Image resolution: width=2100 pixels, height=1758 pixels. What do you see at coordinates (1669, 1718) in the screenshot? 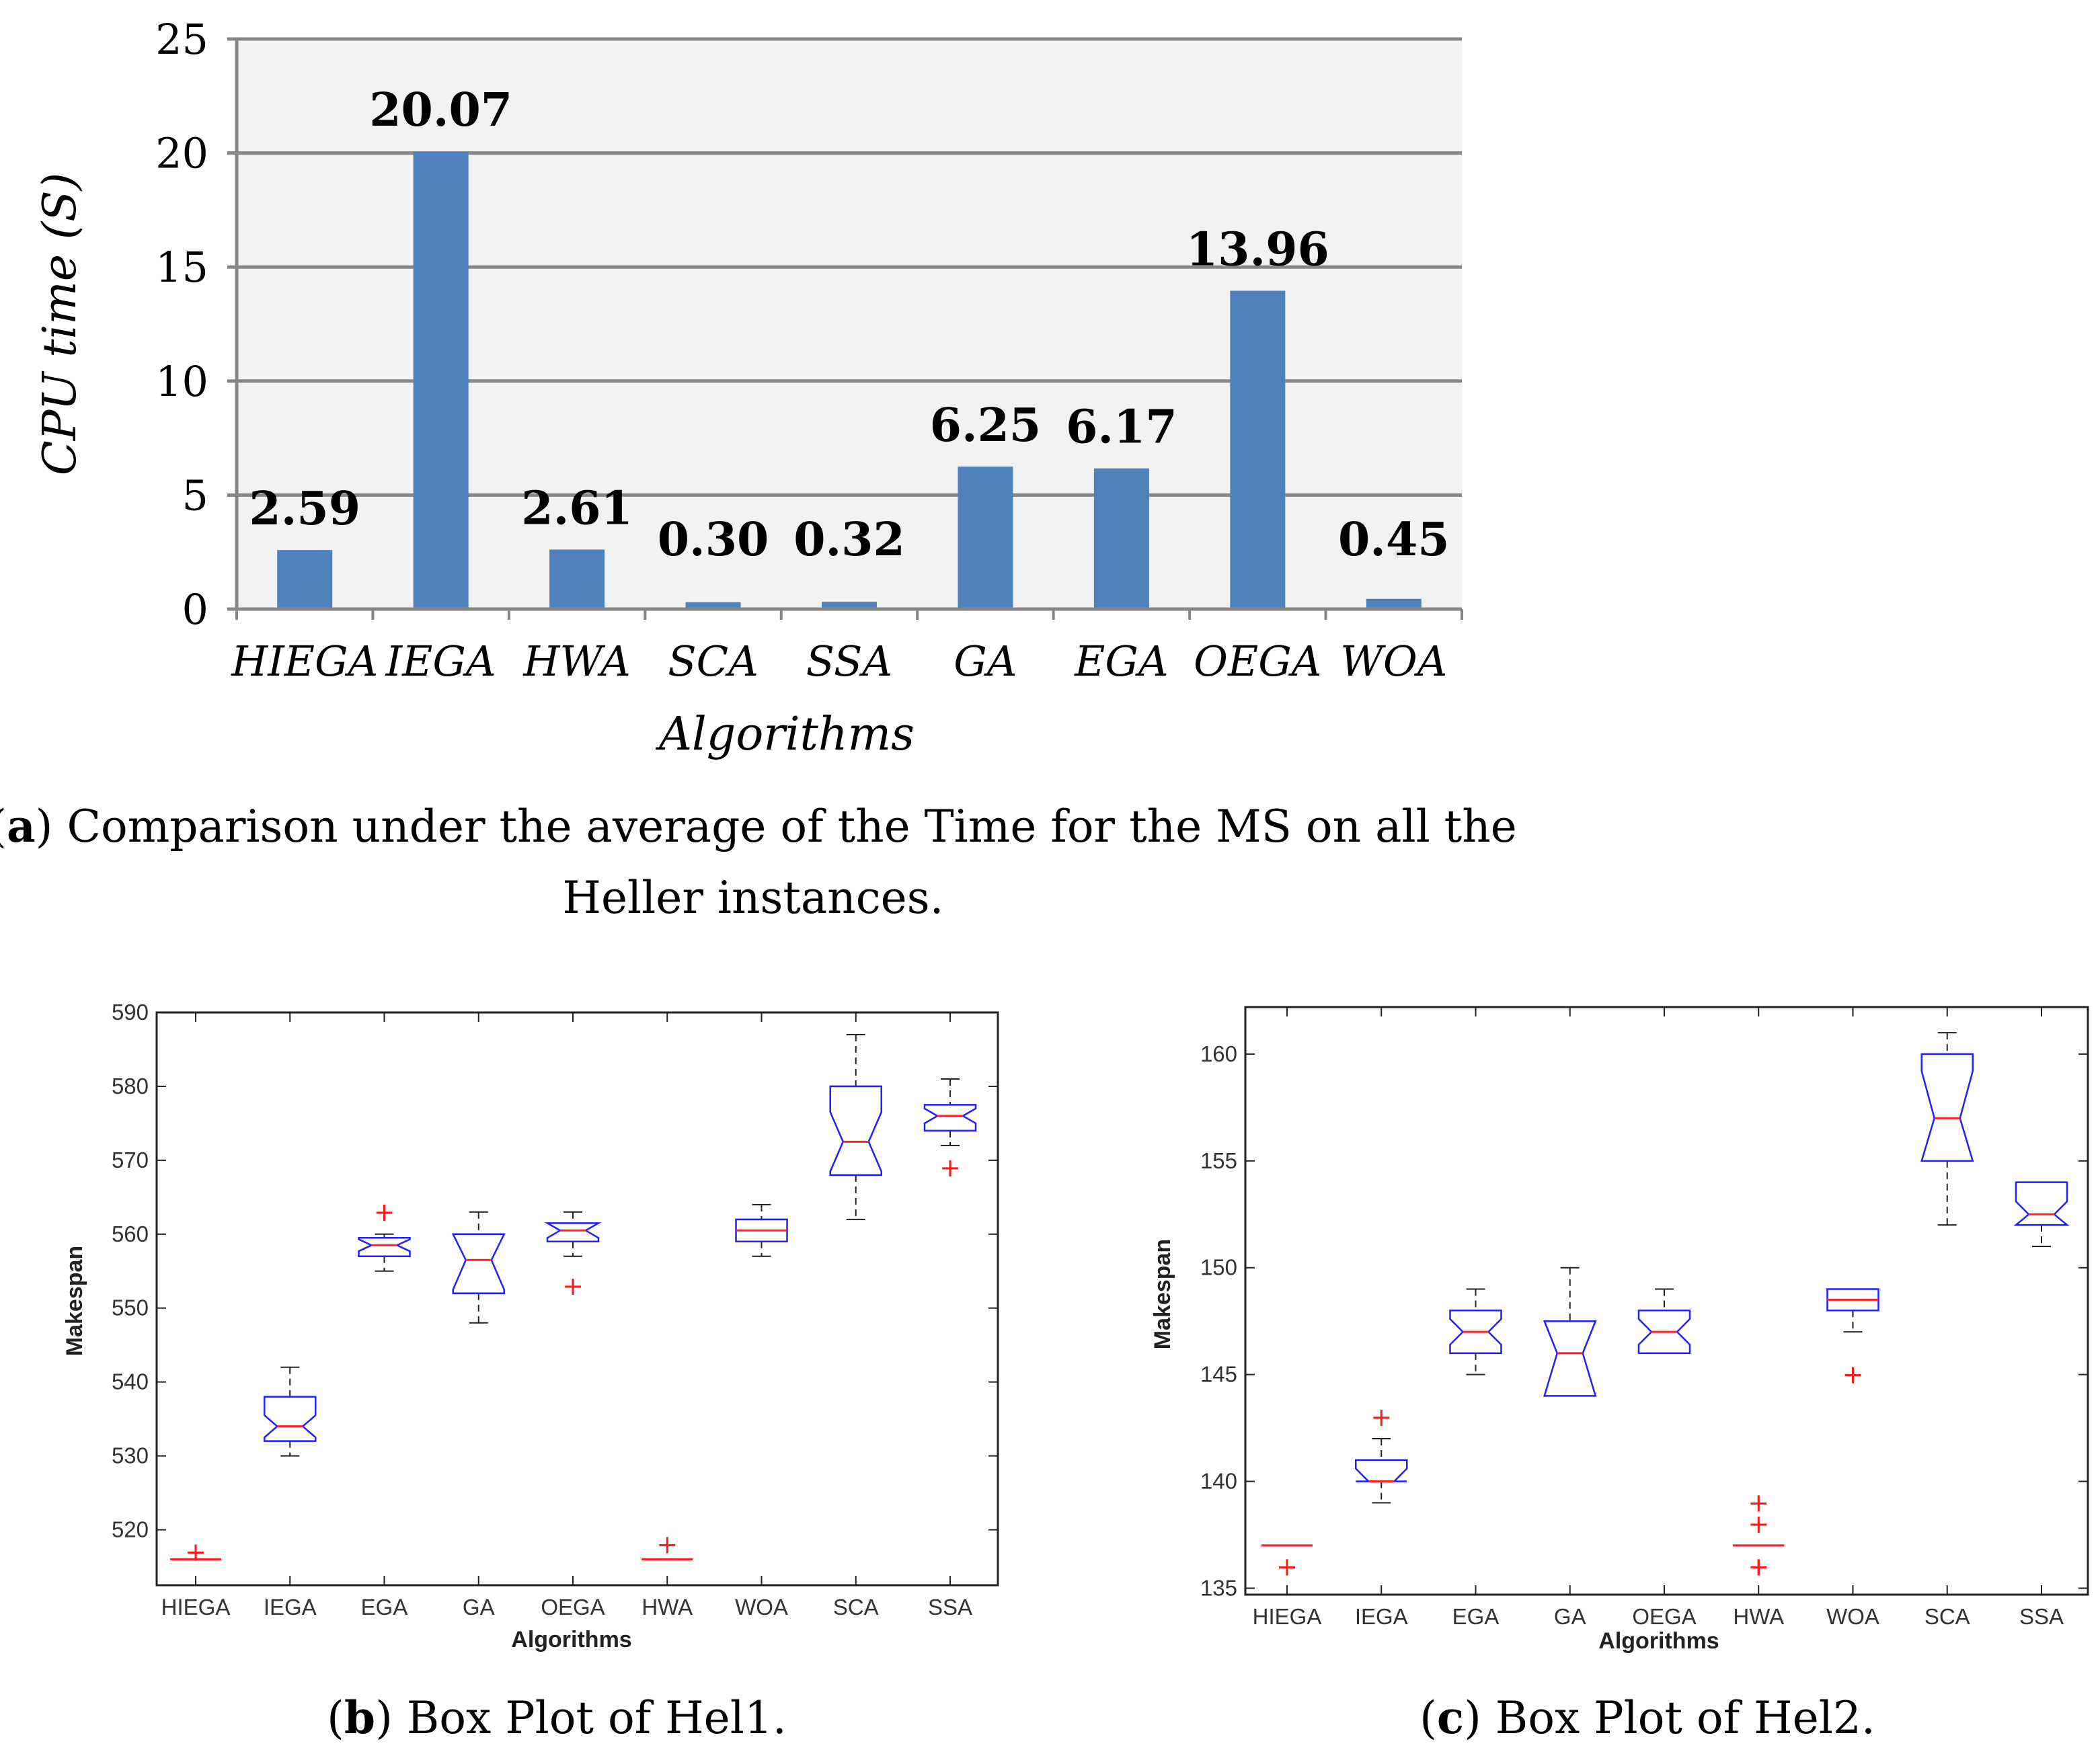
I see `caption-c-text: ) Box Plot of Hel2.` at bounding box center [1669, 1718].